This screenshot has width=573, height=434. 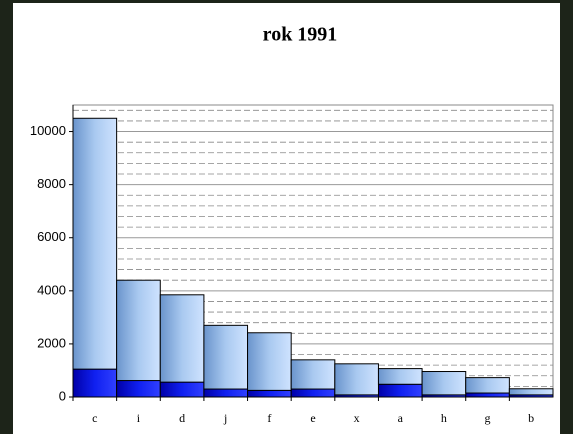 I want to click on x-tick-label: j, so click(x=225, y=418).